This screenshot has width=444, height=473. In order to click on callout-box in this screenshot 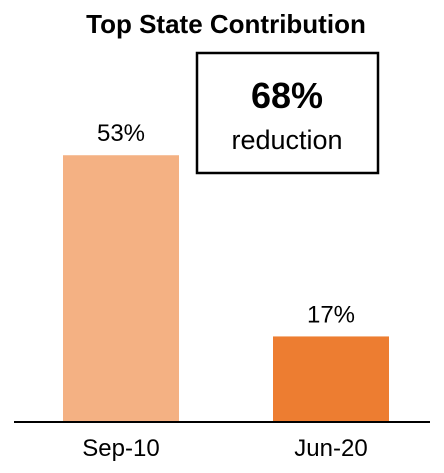, I will do `click(287, 113)`.